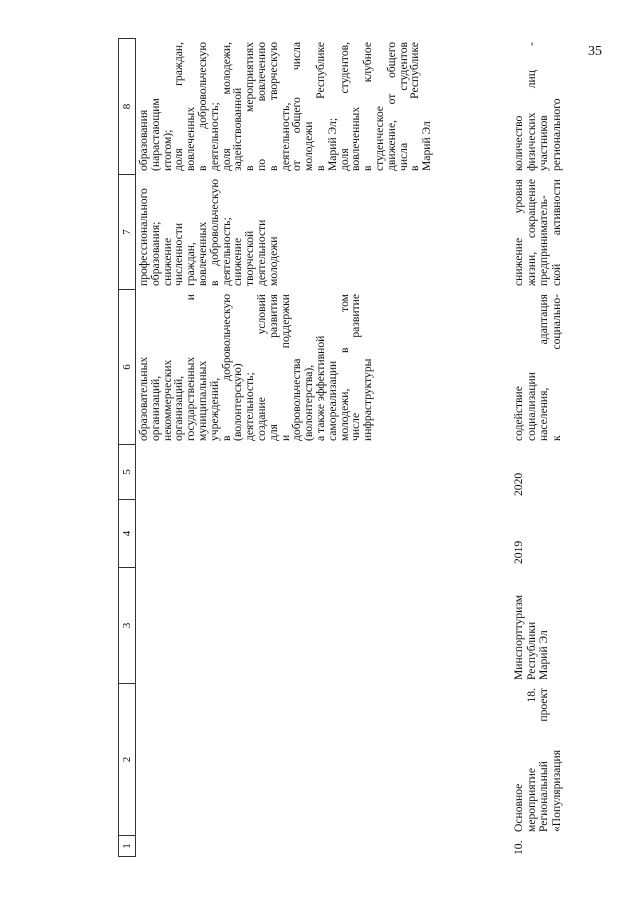  What do you see at coordinates (332, 144) in the screenshot?
I see `cell-line: Марий Эл;` at bounding box center [332, 144].